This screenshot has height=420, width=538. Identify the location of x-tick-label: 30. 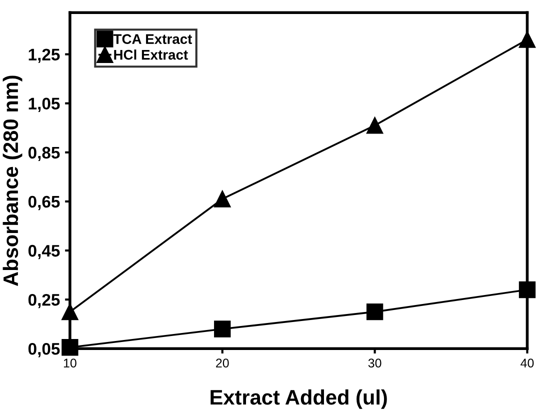
(375, 363).